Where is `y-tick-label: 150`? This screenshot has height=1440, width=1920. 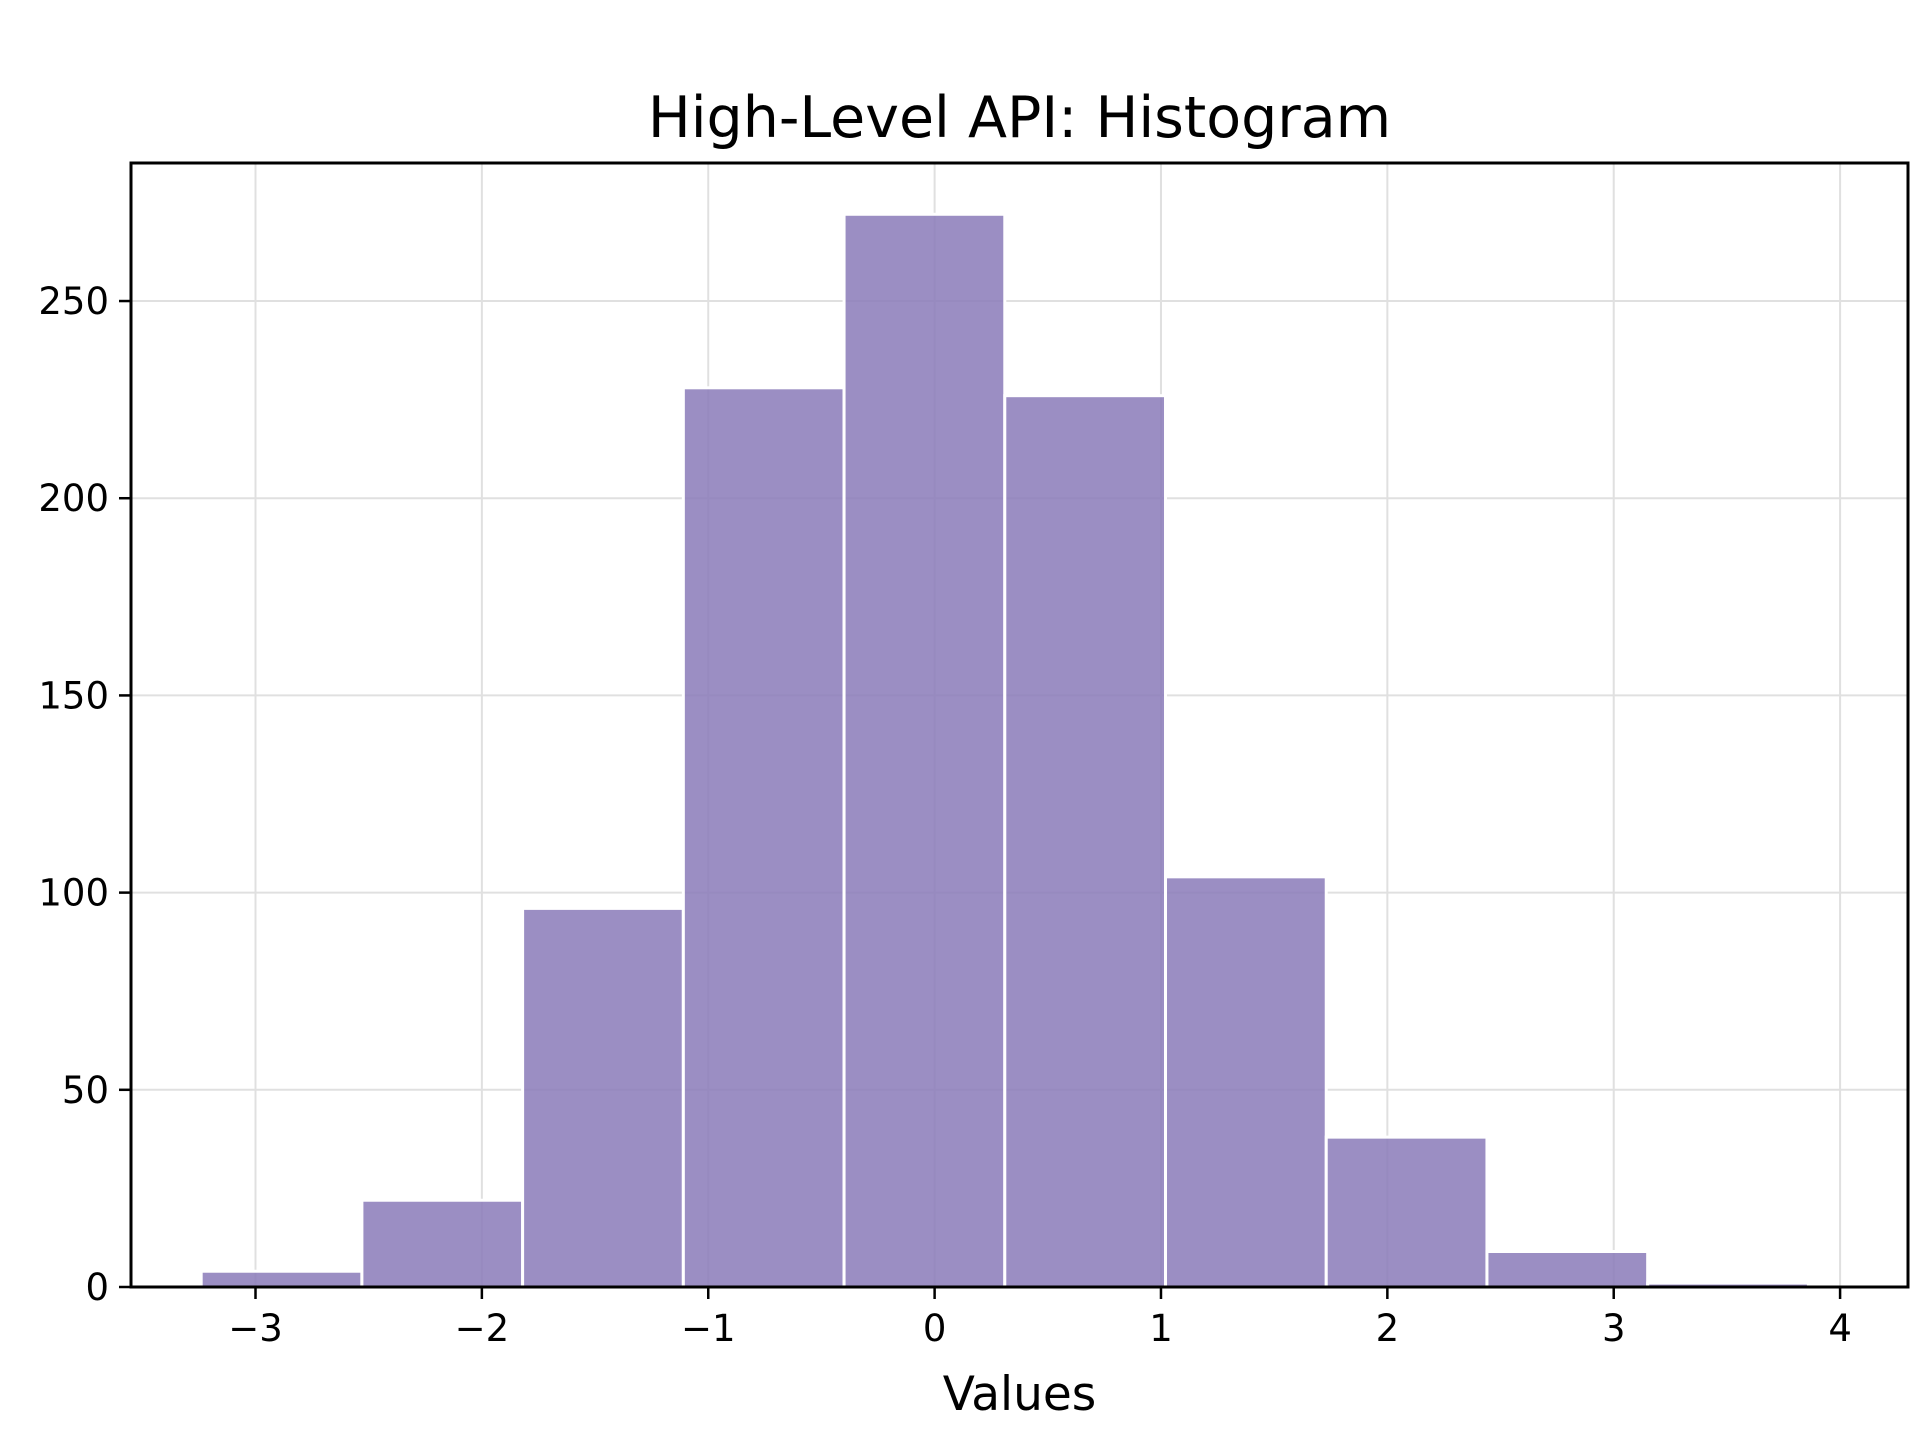
y-tick-label: 150 is located at coordinates (73, 695).